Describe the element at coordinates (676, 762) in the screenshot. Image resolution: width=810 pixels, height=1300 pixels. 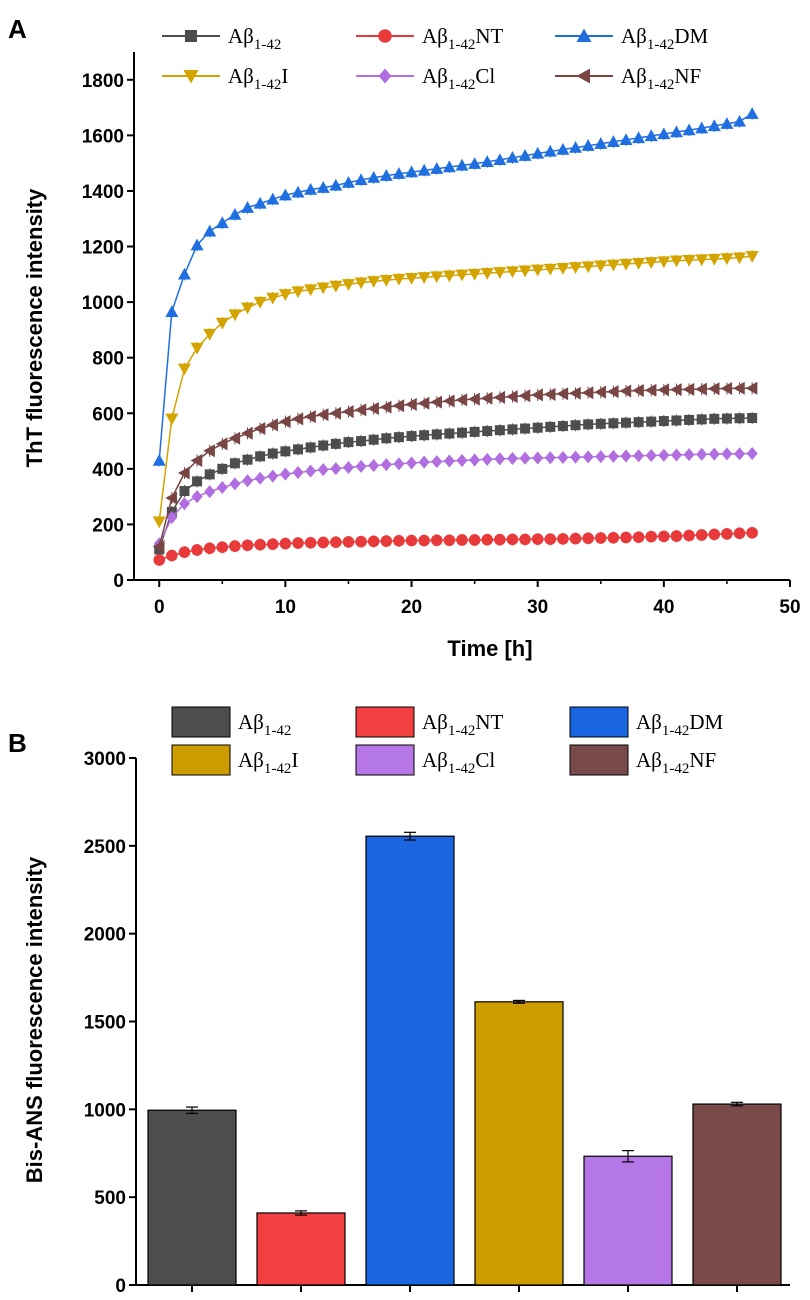
I see `chart-b-legend-label: Aβ1-42NF` at that location.